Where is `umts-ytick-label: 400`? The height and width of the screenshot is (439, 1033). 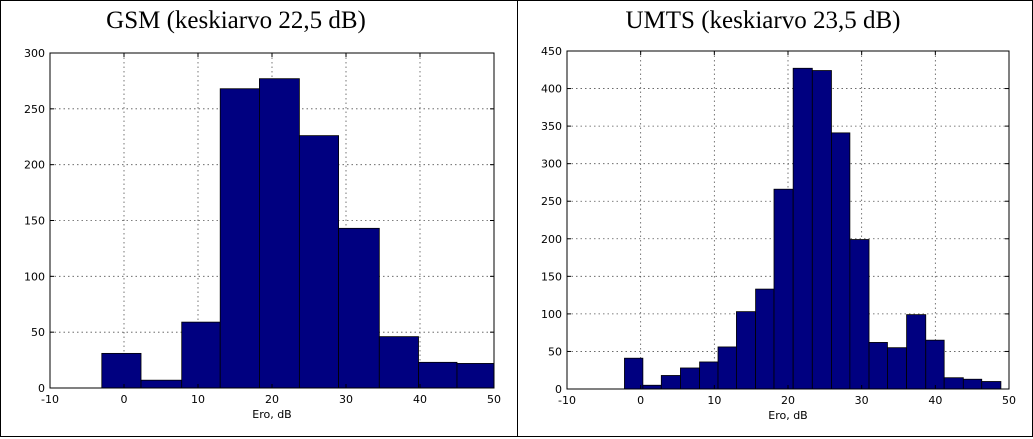 umts-ytick-label: 400 is located at coordinates (551, 89).